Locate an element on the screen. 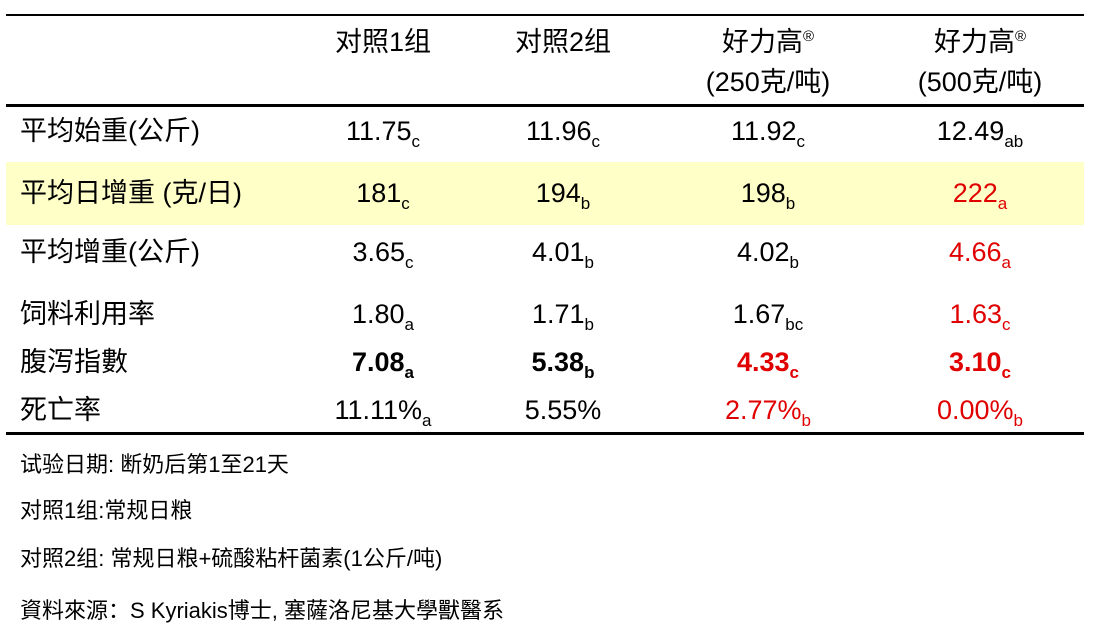 Image resolution: width=1093 pixels, height=643 pixels. table-cell: 3.10c is located at coordinates (980, 364).